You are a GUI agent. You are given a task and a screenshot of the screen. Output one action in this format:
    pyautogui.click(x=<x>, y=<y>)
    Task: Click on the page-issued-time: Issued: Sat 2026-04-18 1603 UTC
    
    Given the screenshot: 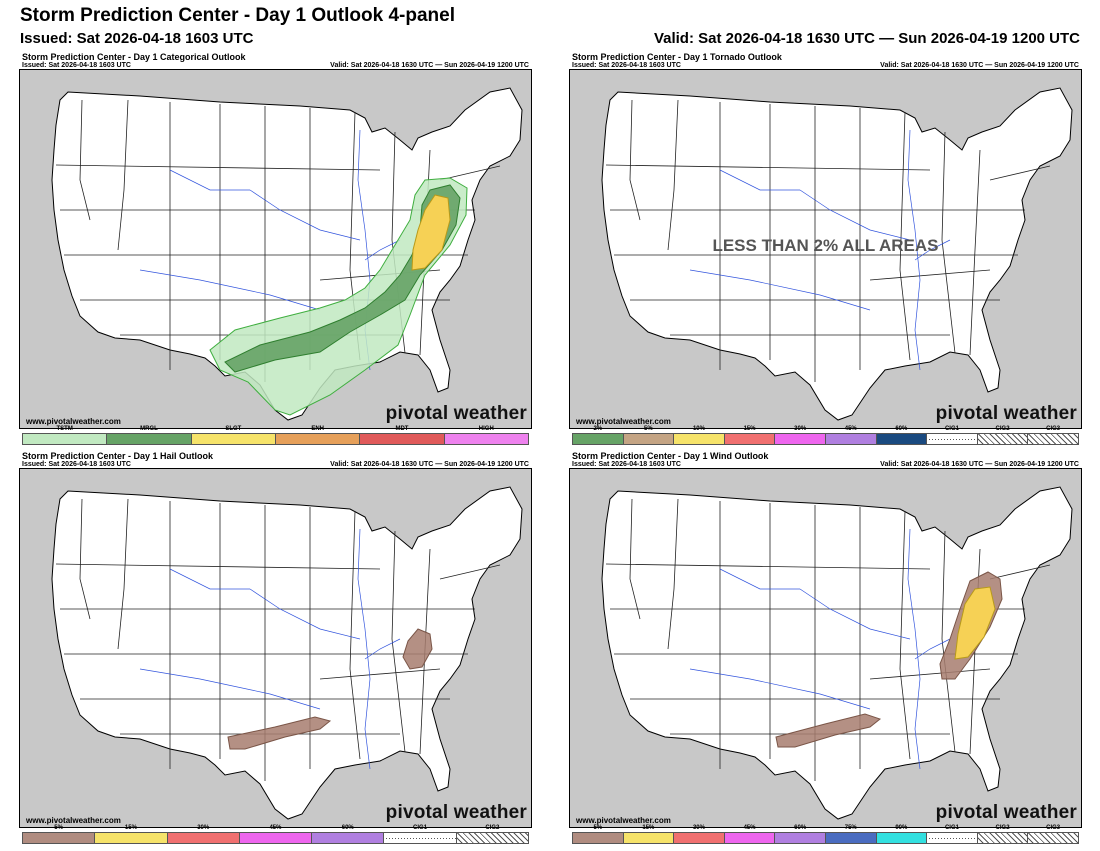 What is the action you would take?
    pyautogui.click(x=137, y=38)
    